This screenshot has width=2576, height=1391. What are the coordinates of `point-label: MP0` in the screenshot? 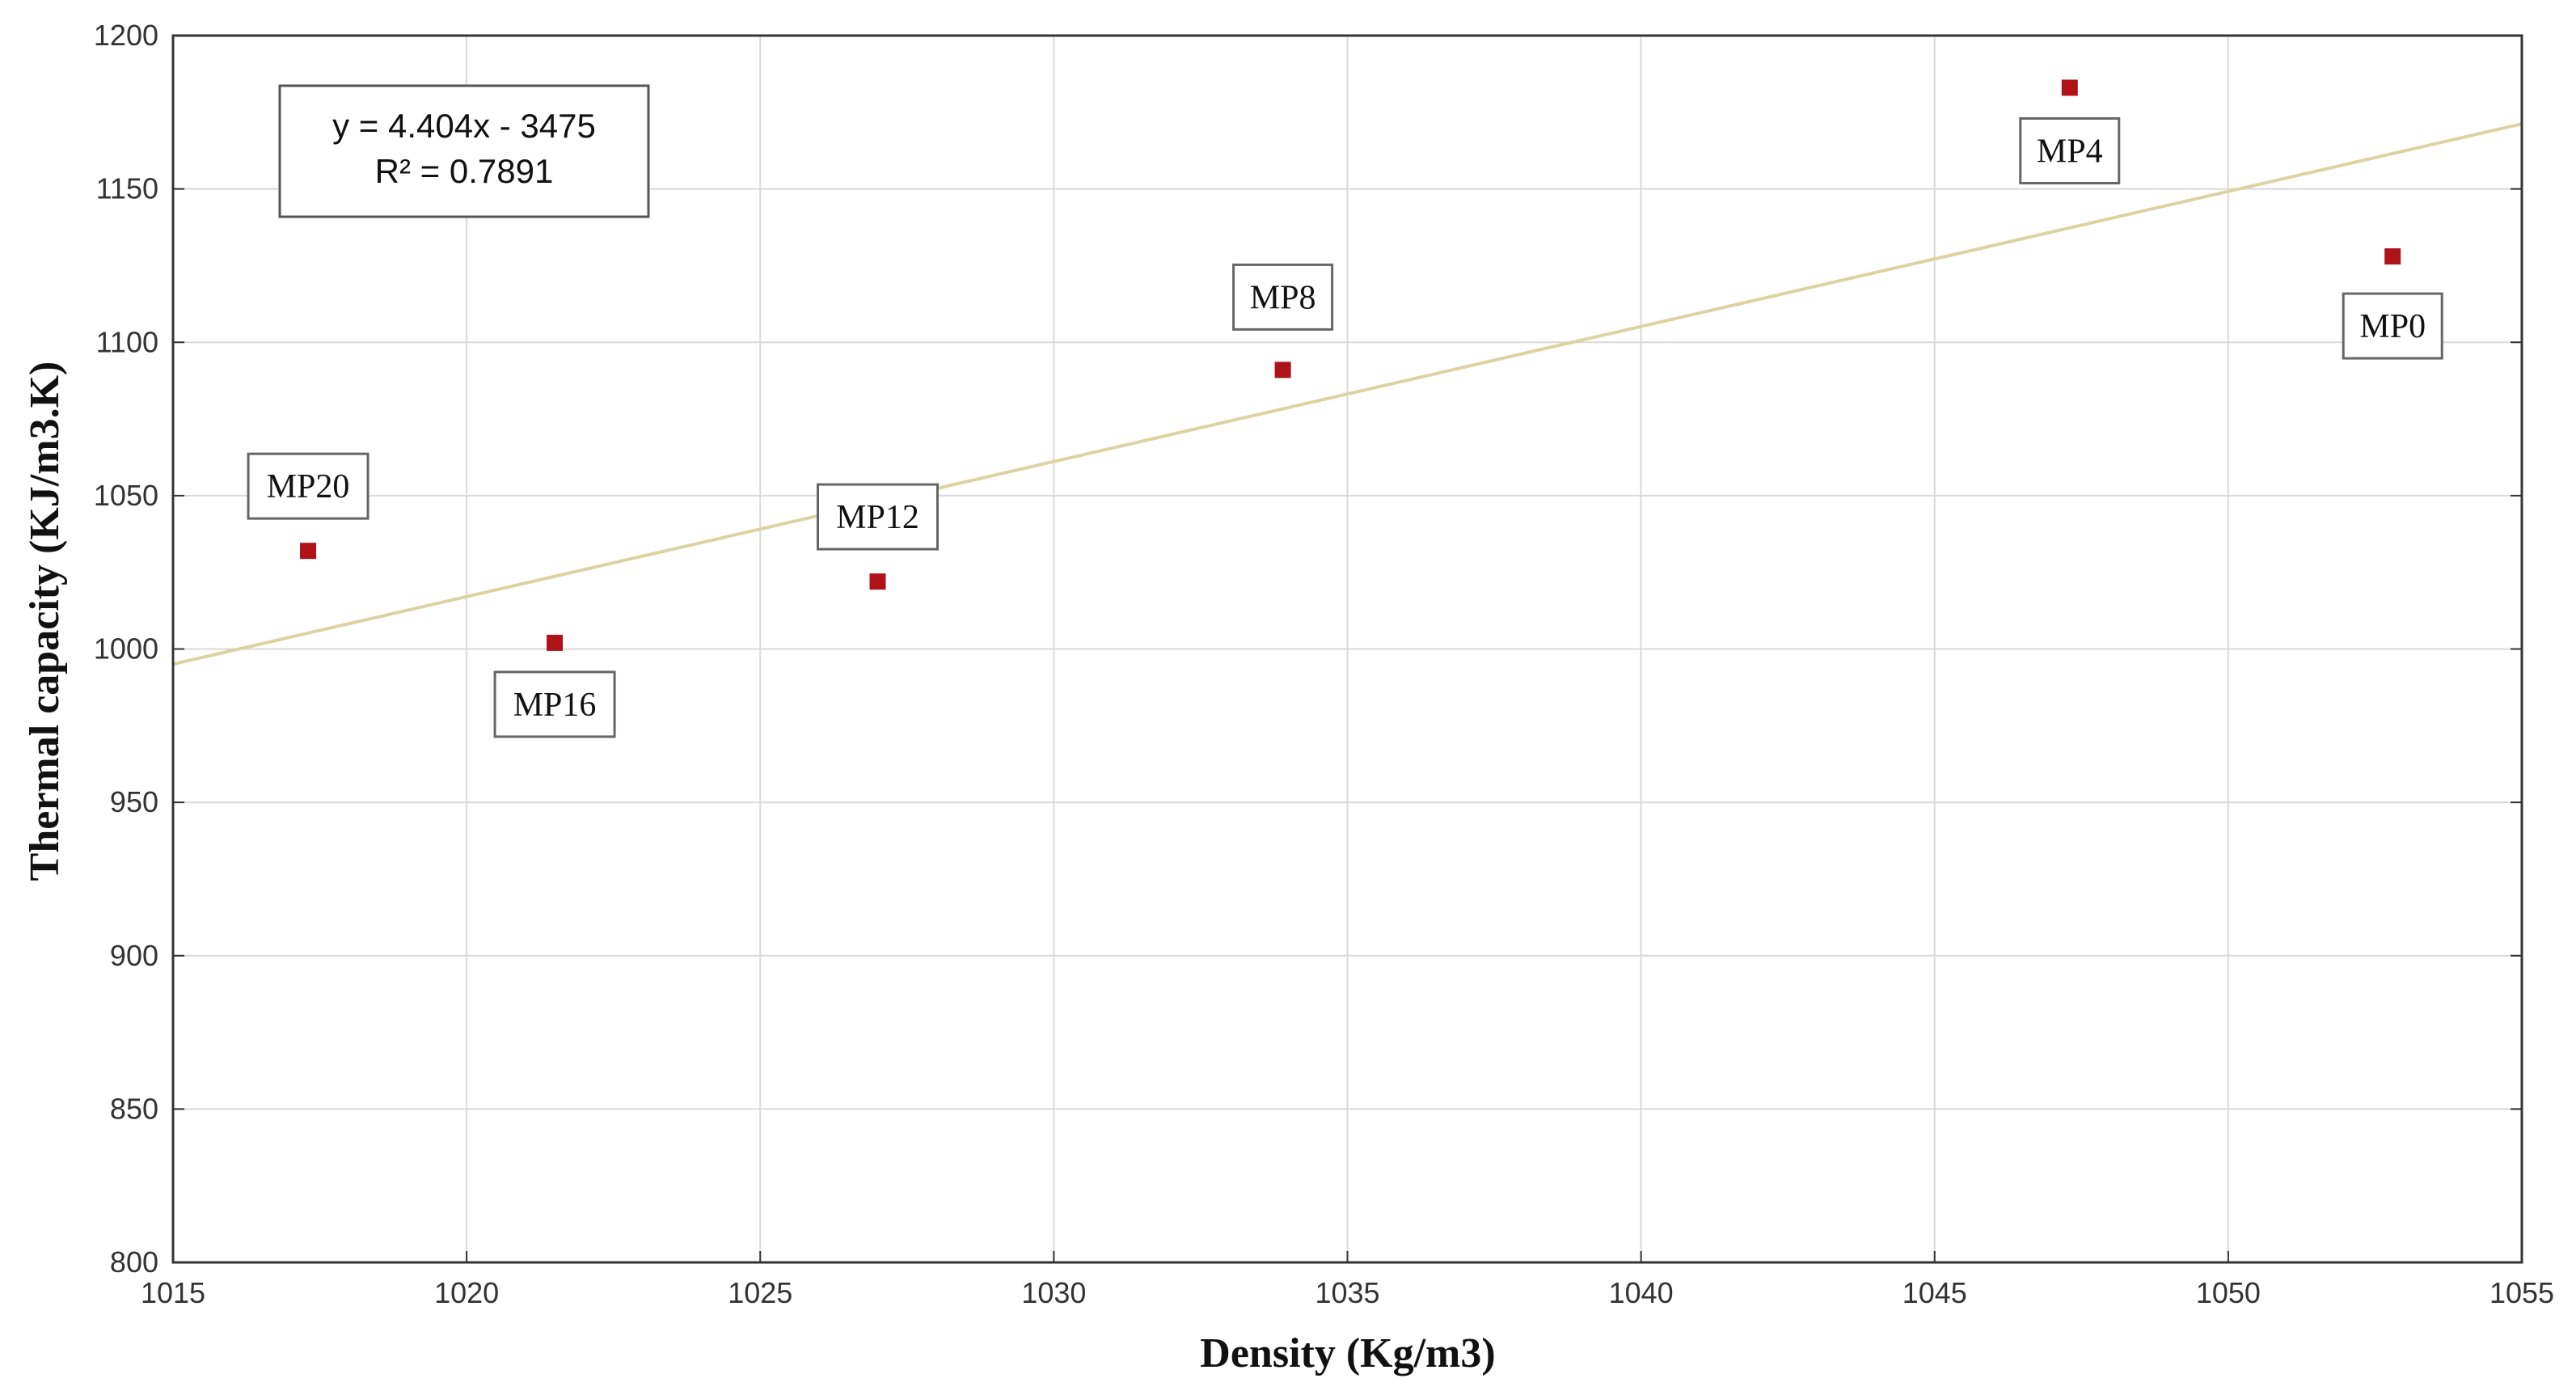 It's located at (2392, 326).